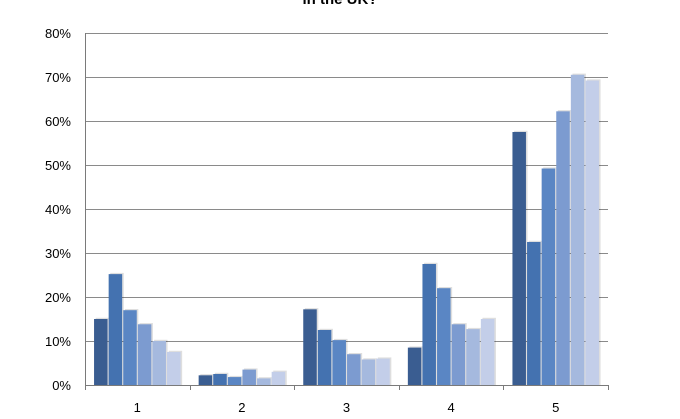  I want to click on y-tick-label: 40%, so click(58, 209).